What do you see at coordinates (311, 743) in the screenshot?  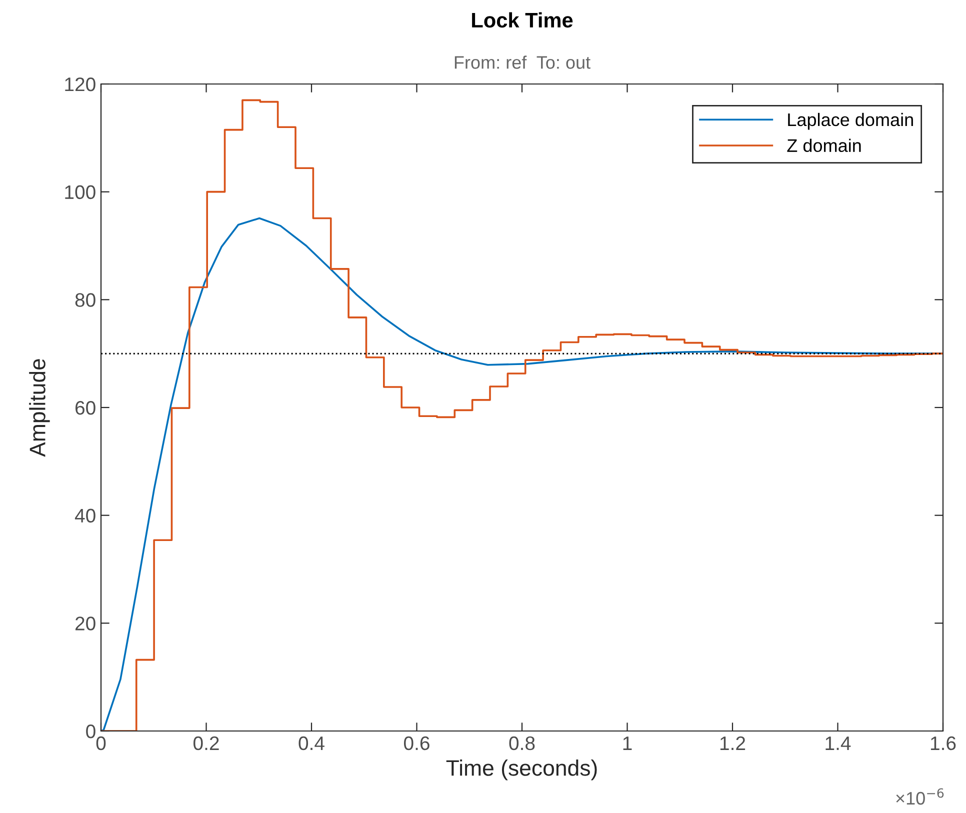 I see `x-tick-label: 0.4` at bounding box center [311, 743].